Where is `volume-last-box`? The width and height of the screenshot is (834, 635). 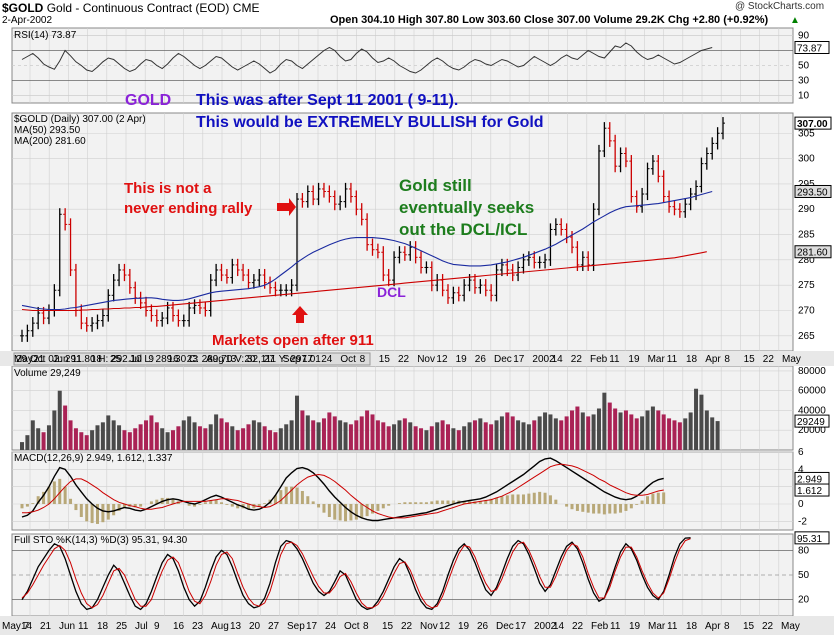 volume-last-box is located at coordinates (812, 421).